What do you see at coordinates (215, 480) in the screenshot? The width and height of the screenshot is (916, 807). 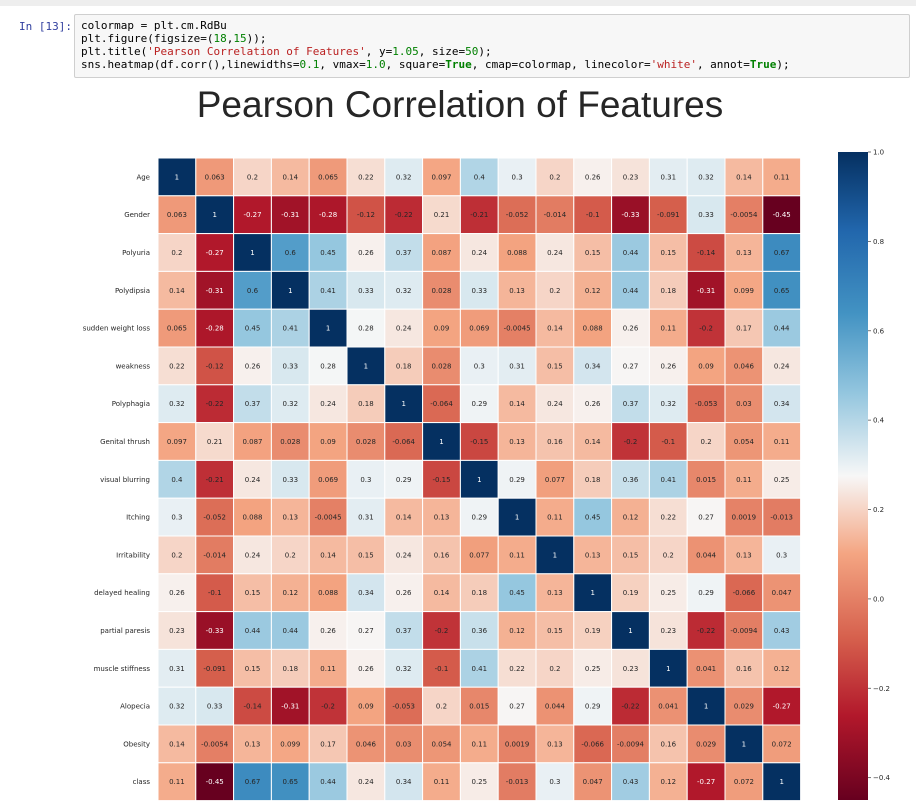 I see `heatmap-cell-annotation: -0.21` at bounding box center [215, 480].